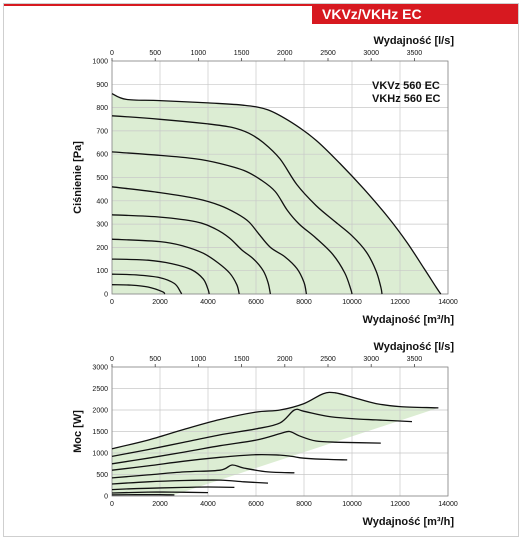  I want to click on y-tick-label: 900, so click(102, 85).